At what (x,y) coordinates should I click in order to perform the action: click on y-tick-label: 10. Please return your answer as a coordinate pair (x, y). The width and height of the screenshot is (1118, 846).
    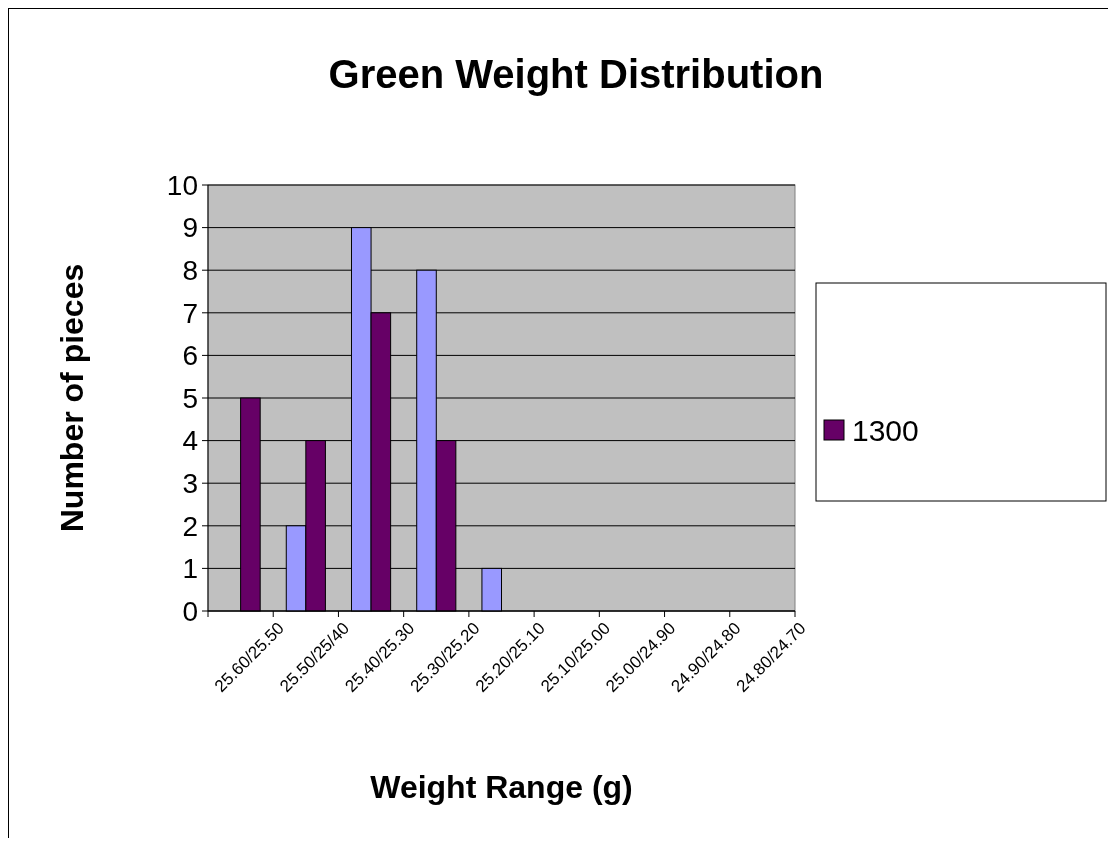
    Looking at the image, I should click on (182, 185).